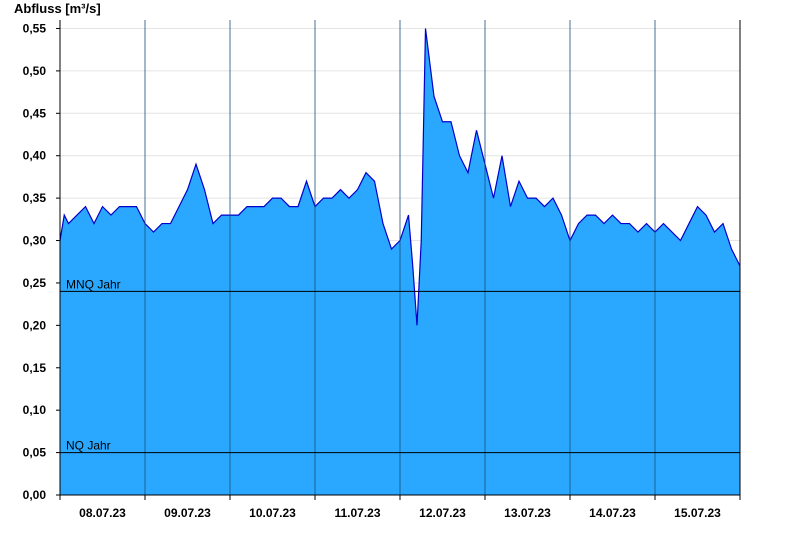 The width and height of the screenshot is (800, 550). What do you see at coordinates (612, 513) in the screenshot?
I see `x-tick-label-6: 14.07.23` at bounding box center [612, 513].